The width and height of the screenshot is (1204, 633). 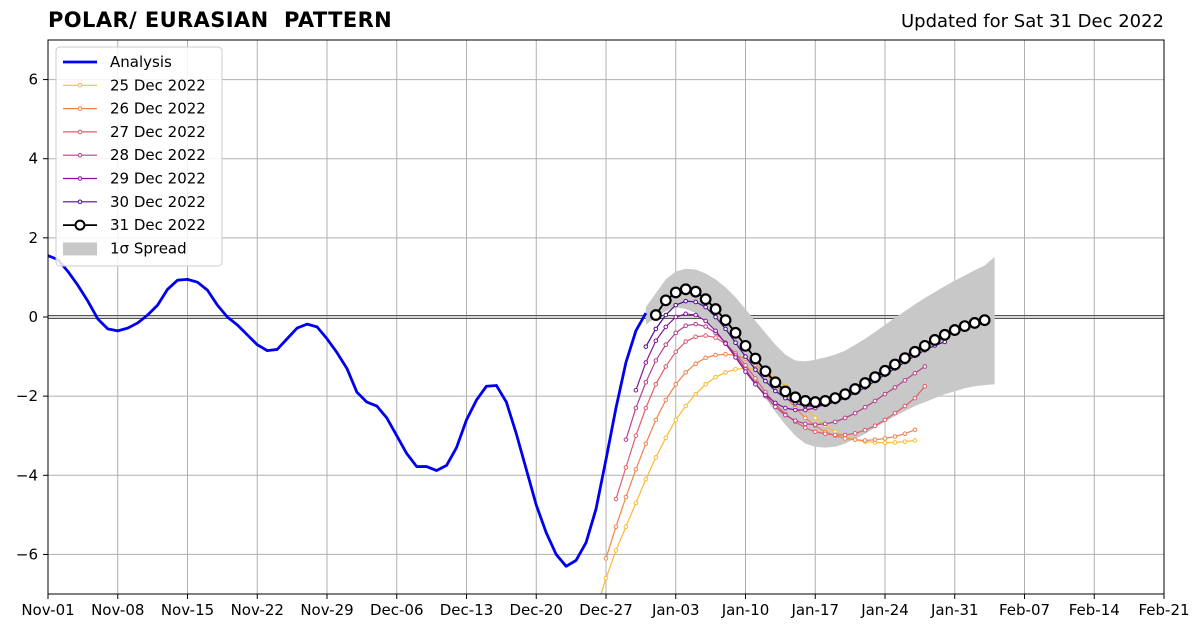 What do you see at coordinates (33, 238) in the screenshot?
I see `y-tick-label: 2` at bounding box center [33, 238].